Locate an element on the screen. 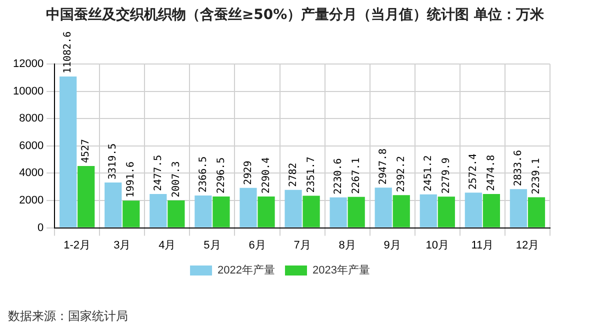 The width and height of the screenshot is (590, 330). x-tick-label: 7月 is located at coordinates (302, 245).